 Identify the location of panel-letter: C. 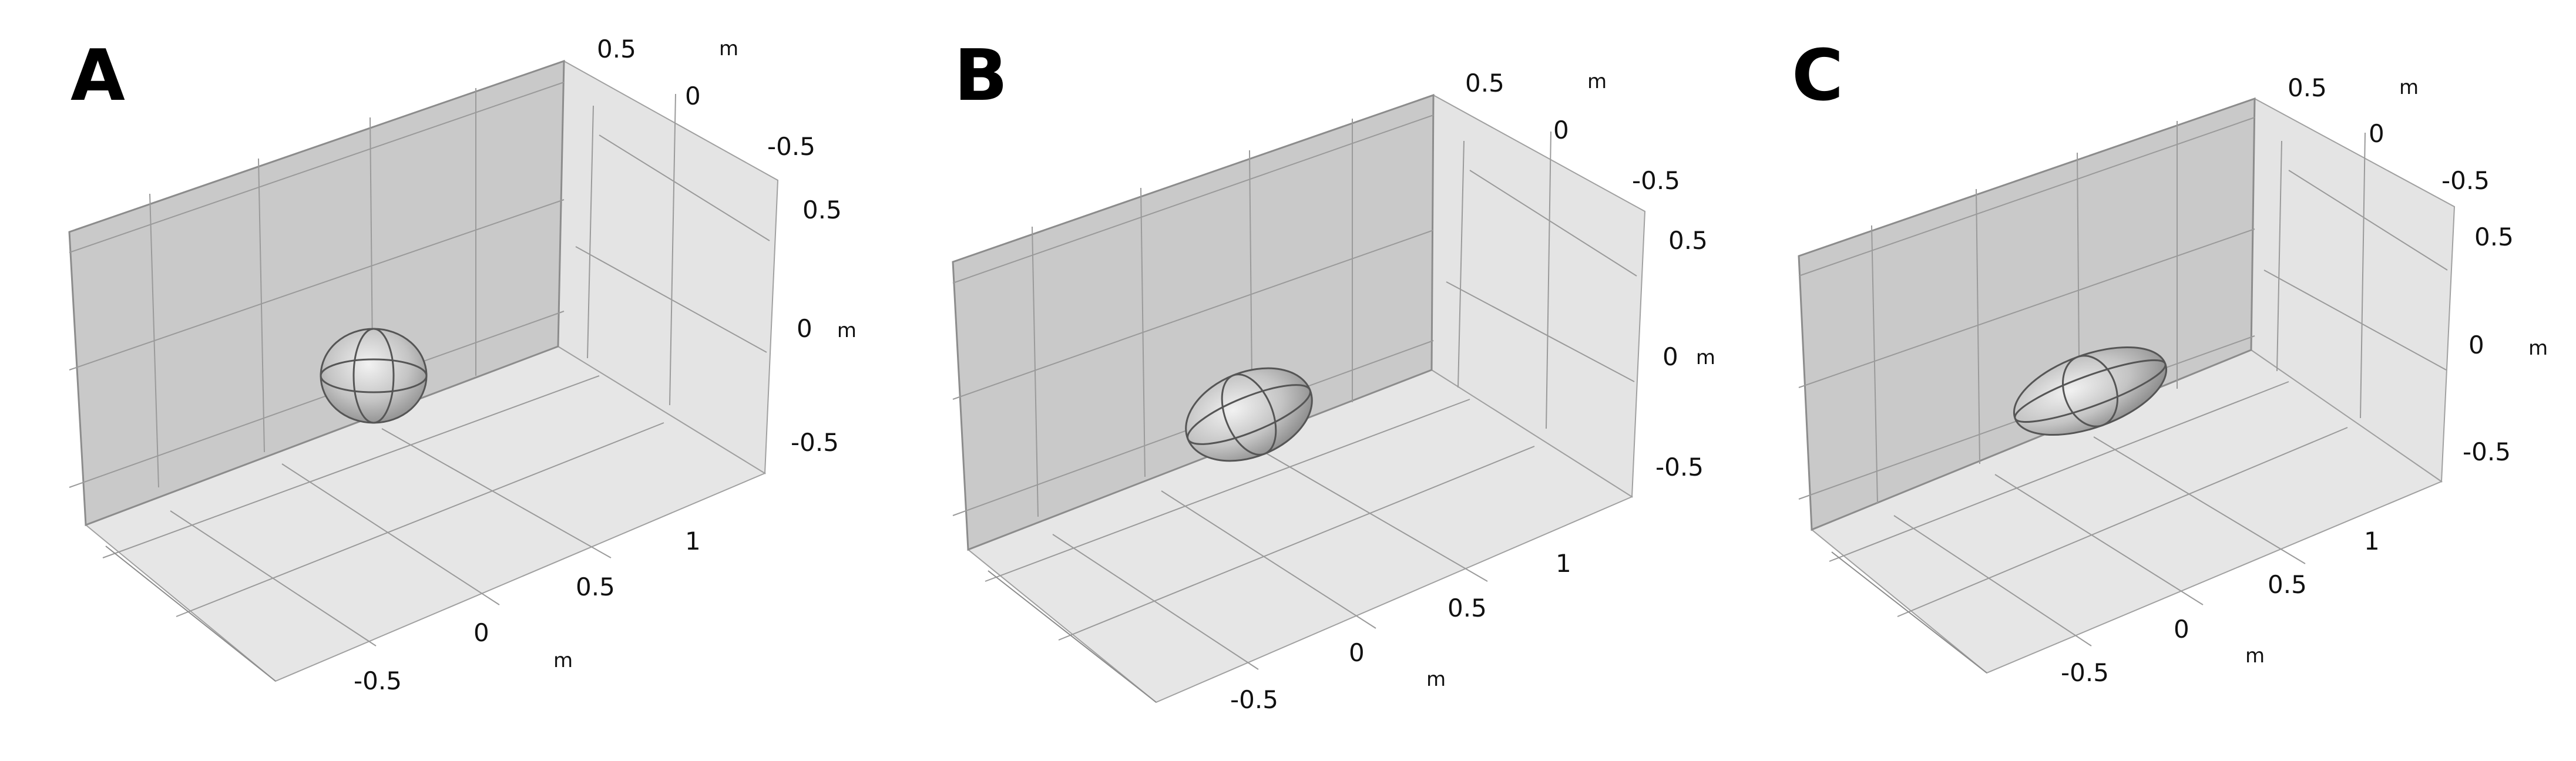
(1818, 76).